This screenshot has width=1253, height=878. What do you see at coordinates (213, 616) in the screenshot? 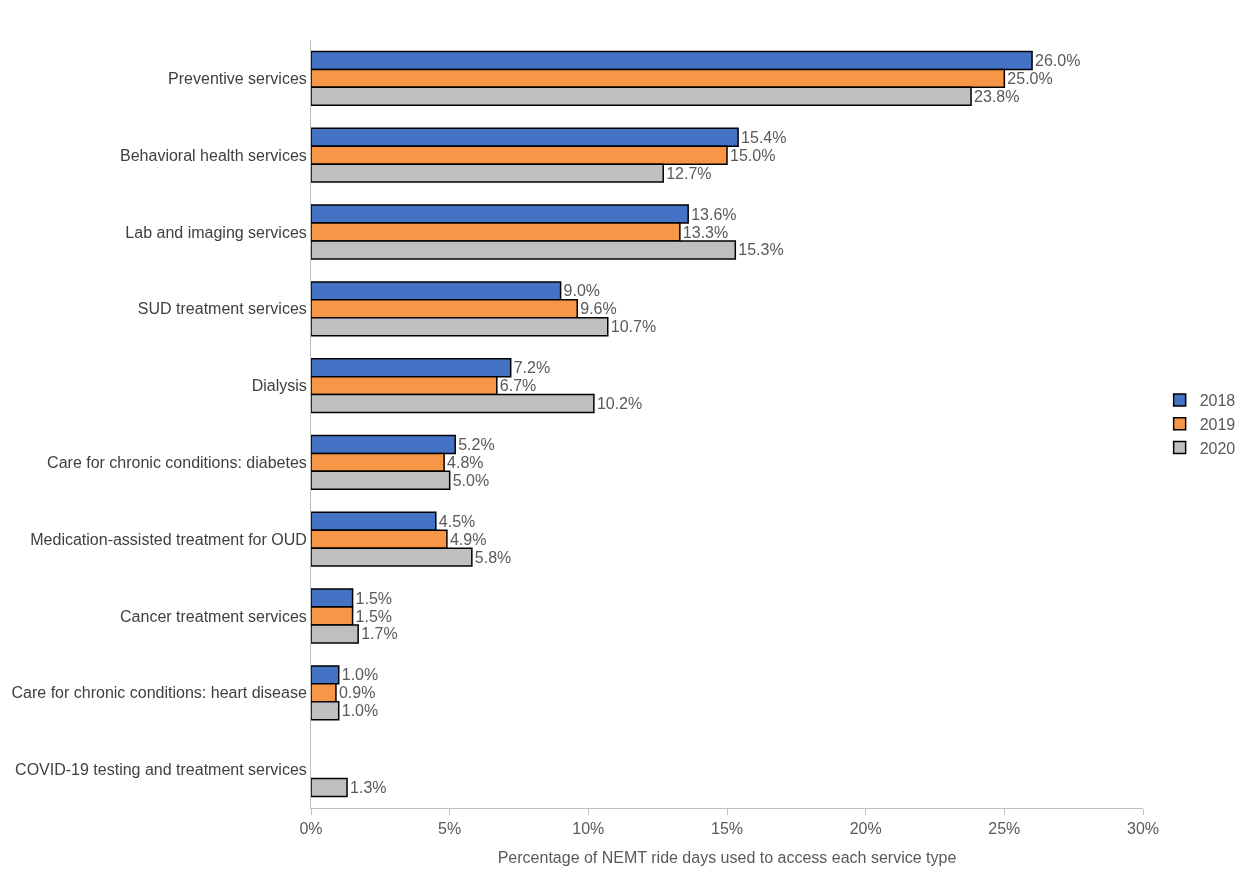
I see `y-tick-label: Cancer treatment services` at bounding box center [213, 616].